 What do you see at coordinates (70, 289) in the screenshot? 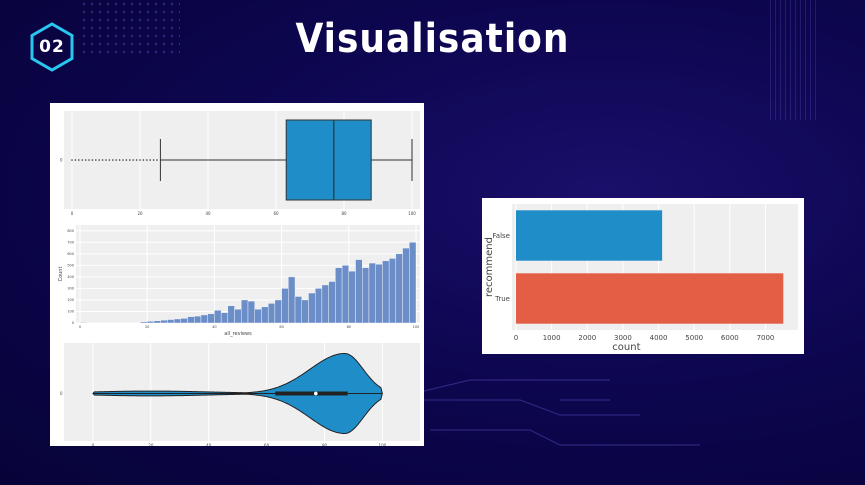
I see `histogram-y-tick-label: 300` at bounding box center [70, 289].